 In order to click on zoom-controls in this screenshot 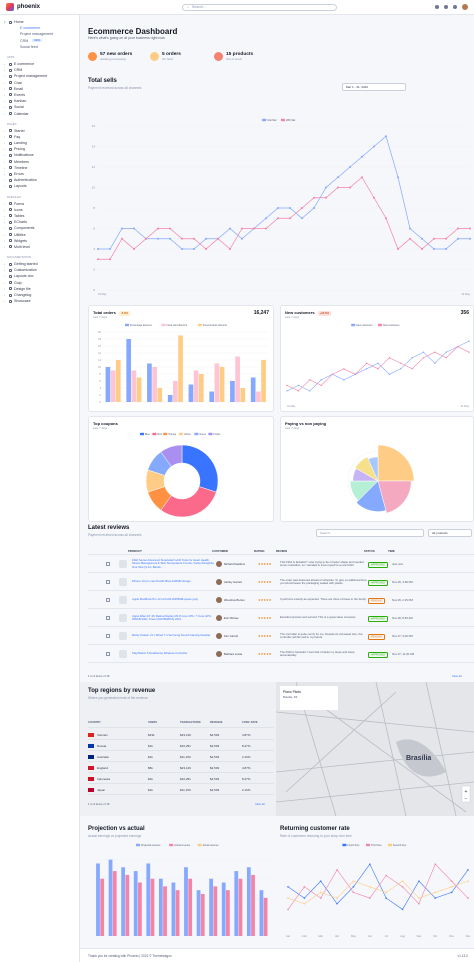, I will do `click(466, 794)`.